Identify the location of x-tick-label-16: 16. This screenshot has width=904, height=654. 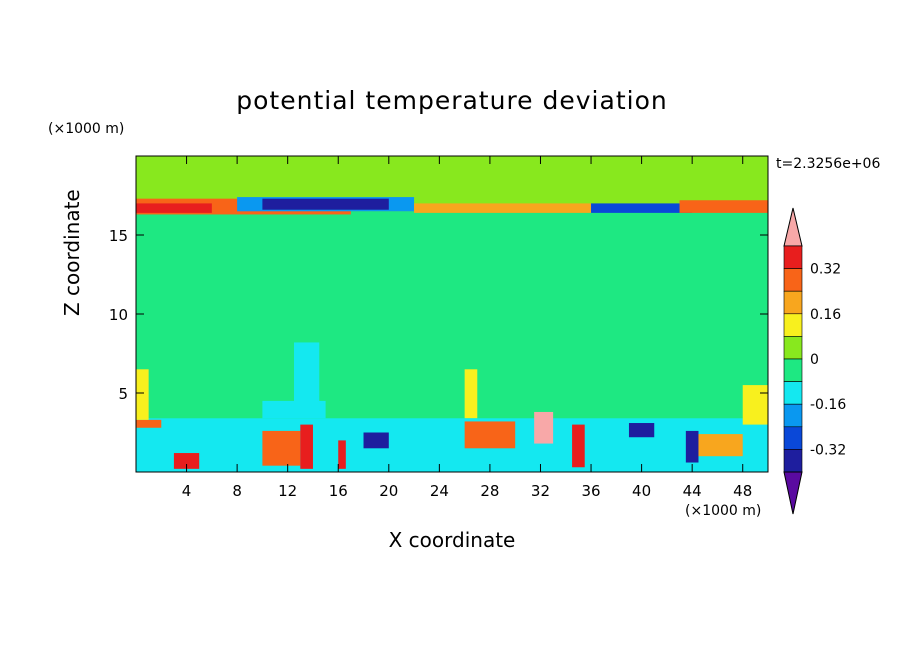
(338, 491).